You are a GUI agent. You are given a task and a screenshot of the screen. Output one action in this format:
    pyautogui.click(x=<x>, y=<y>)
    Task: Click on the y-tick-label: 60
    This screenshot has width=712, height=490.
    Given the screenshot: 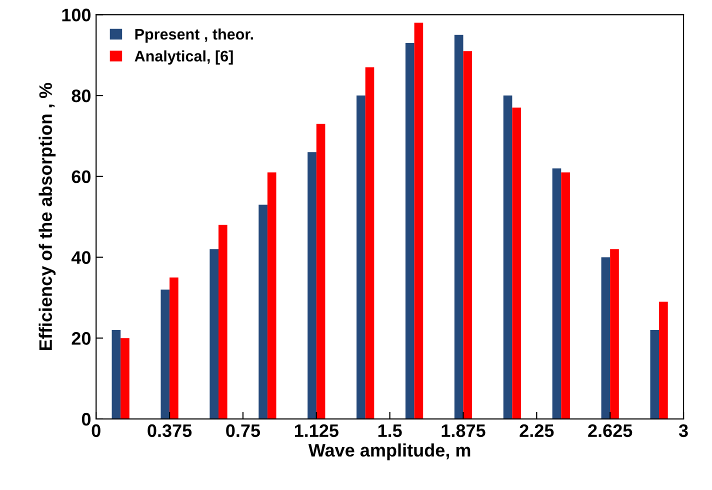 What is the action you would take?
    pyautogui.click(x=81, y=177)
    